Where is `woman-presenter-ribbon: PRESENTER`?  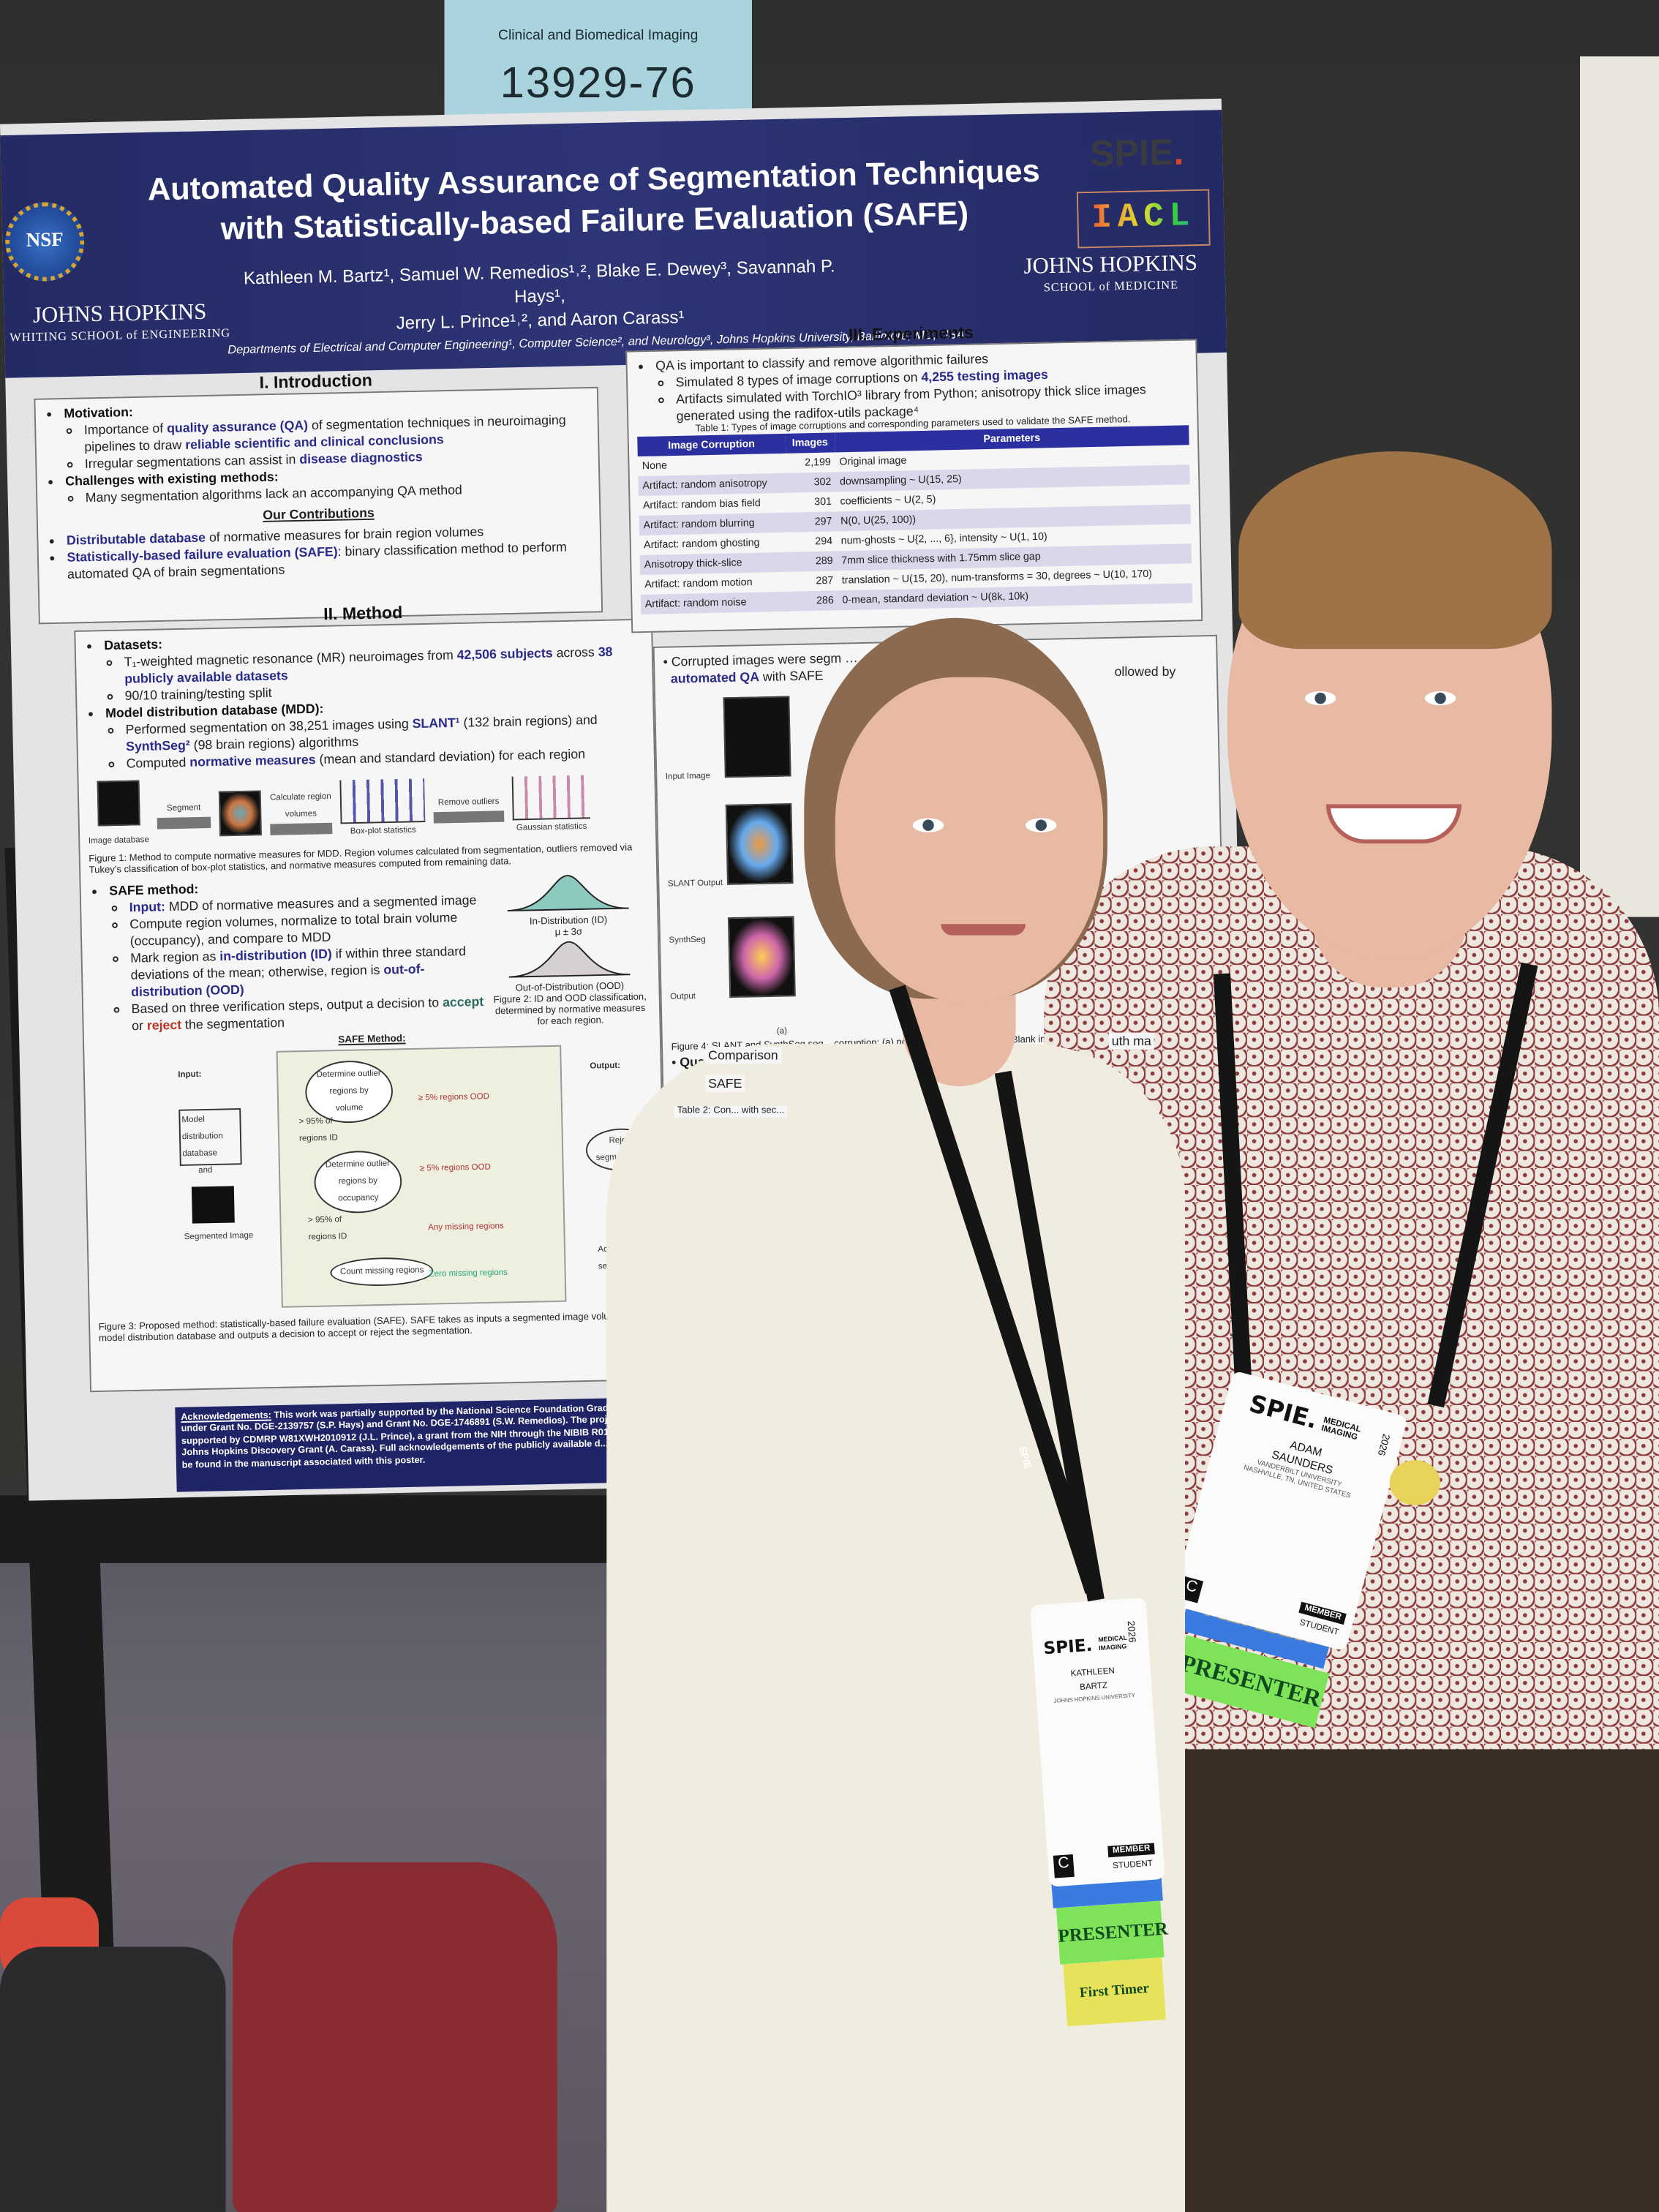
woman-presenter-ribbon: PRESENTER is located at coordinates (1112, 1932).